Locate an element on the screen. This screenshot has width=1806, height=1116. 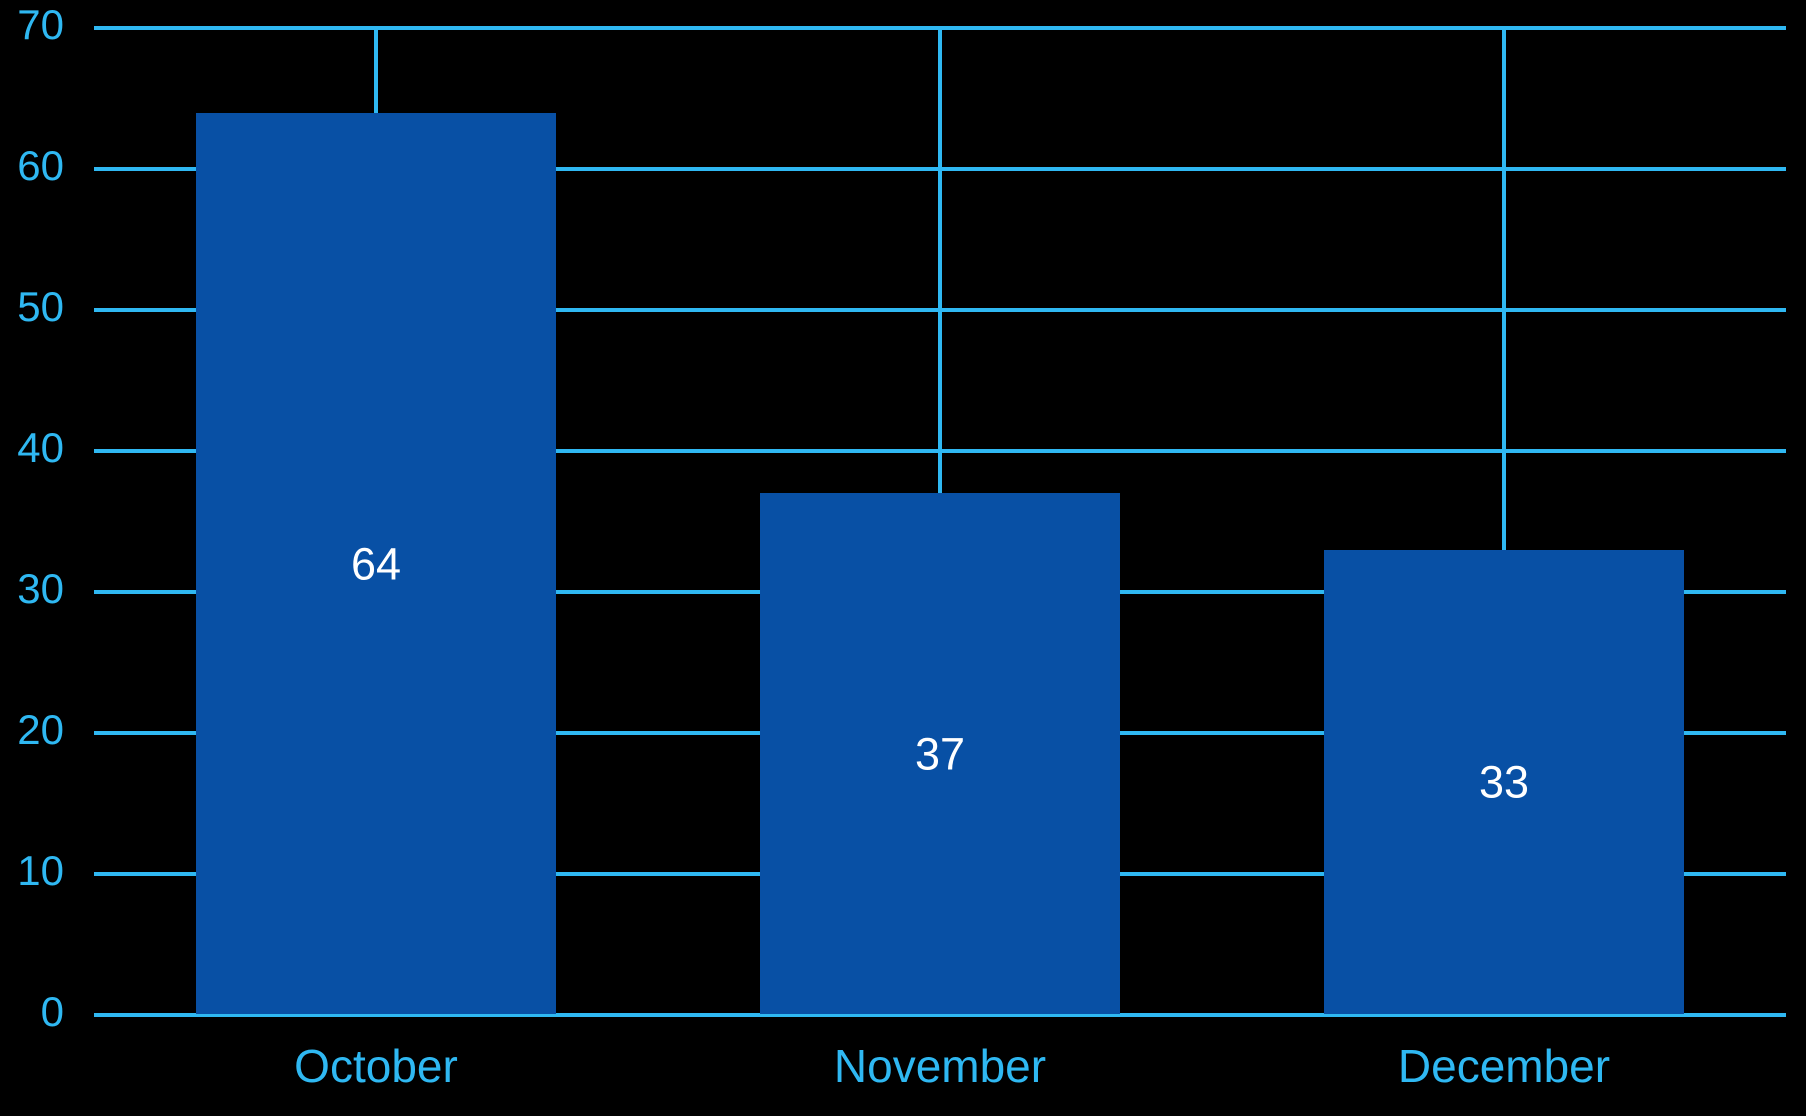
category-gridline-december is located at coordinates (1504, 519).